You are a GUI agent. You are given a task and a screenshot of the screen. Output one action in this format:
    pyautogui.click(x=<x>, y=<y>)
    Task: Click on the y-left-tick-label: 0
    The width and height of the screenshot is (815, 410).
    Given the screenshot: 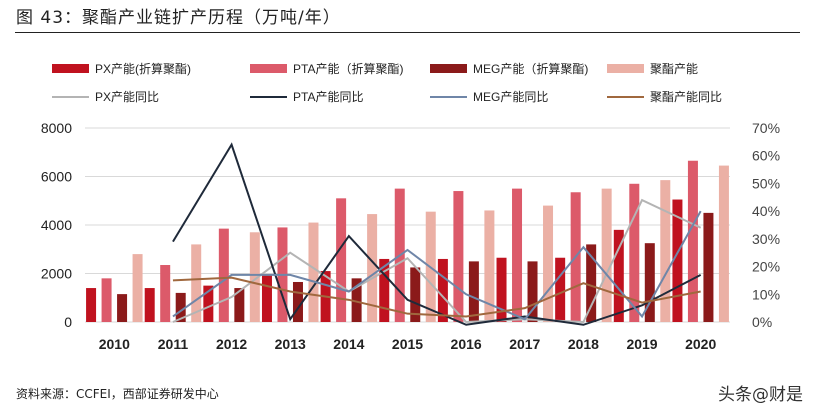 What is the action you would take?
    pyautogui.click(x=68, y=322)
    